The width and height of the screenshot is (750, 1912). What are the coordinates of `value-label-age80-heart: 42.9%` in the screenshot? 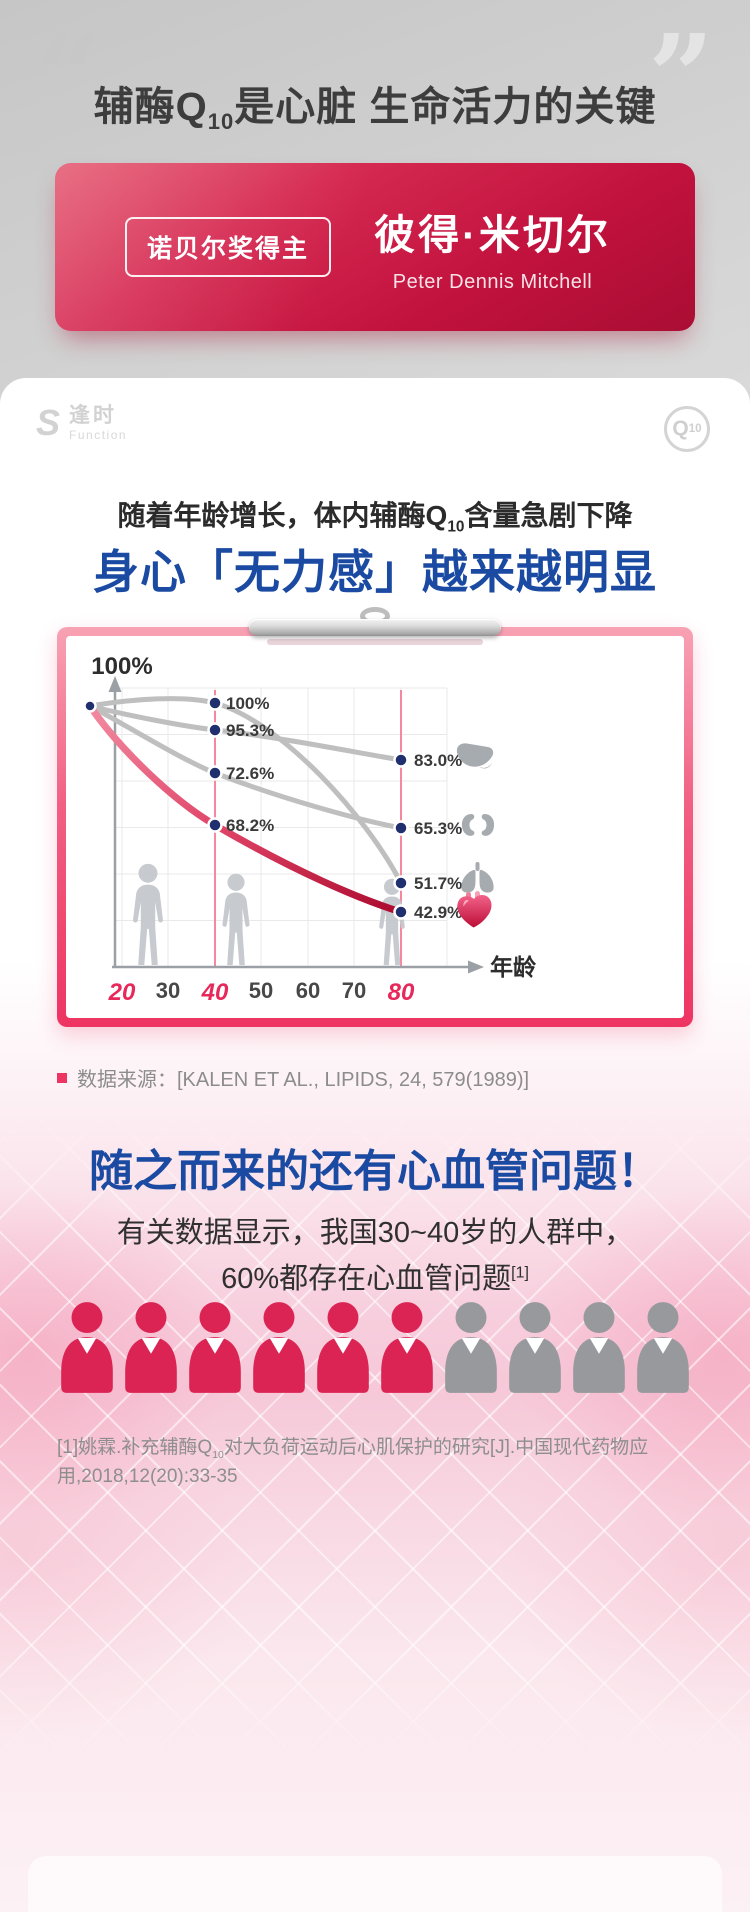 It's located at (438, 912).